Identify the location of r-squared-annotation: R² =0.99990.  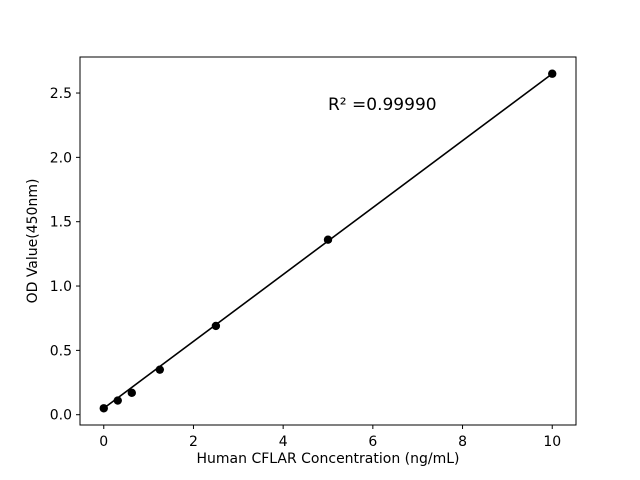
(382, 104).